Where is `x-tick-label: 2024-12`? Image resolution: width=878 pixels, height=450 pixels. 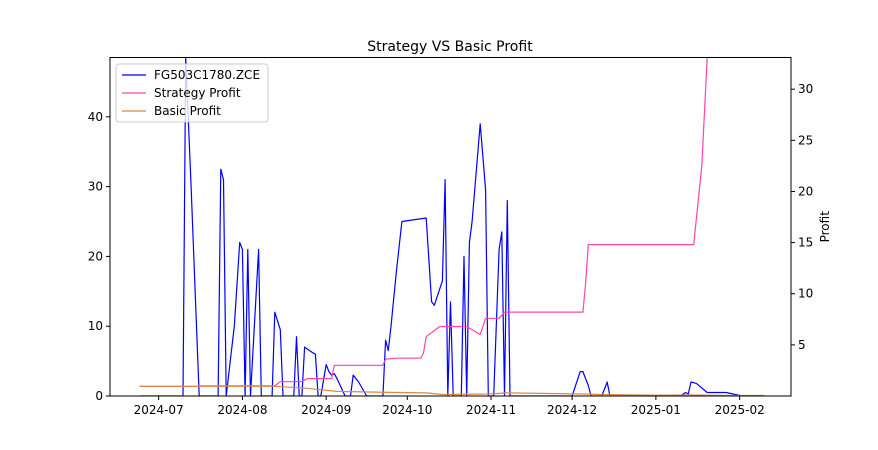 x-tick-label: 2024-12 is located at coordinates (572, 410).